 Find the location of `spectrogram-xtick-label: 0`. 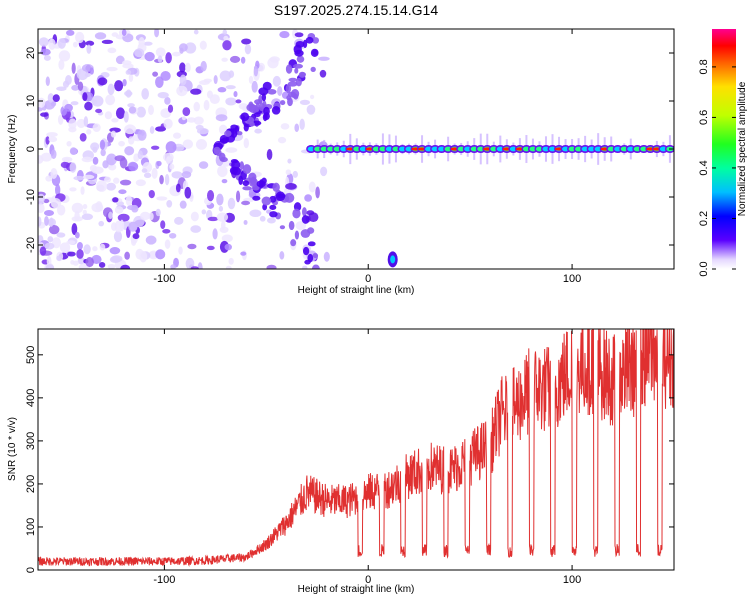

spectrogram-xtick-label: 0 is located at coordinates (368, 279).